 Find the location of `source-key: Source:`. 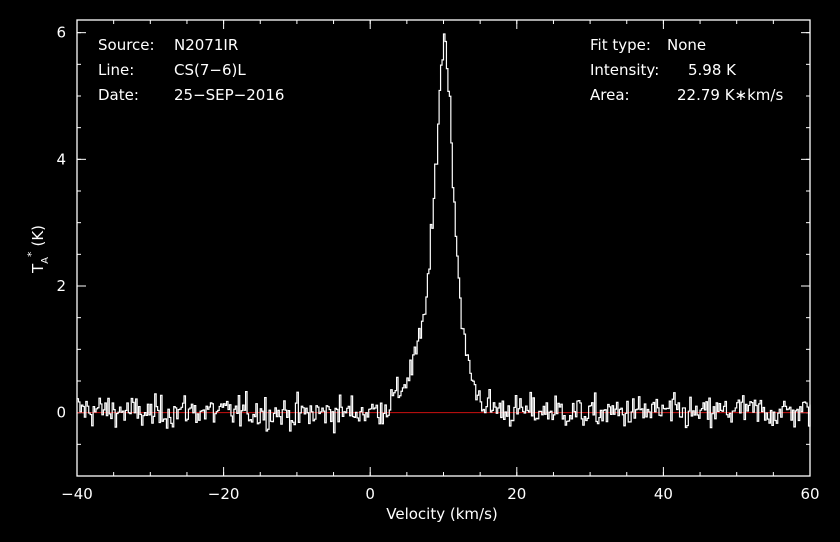

source-key: Source: is located at coordinates (126, 45).